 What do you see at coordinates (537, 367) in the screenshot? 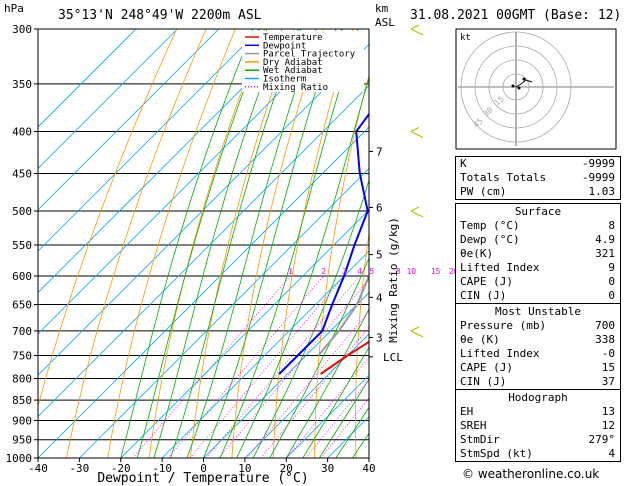
I see `mu-row: CAPE (J) 15` at bounding box center [537, 367].